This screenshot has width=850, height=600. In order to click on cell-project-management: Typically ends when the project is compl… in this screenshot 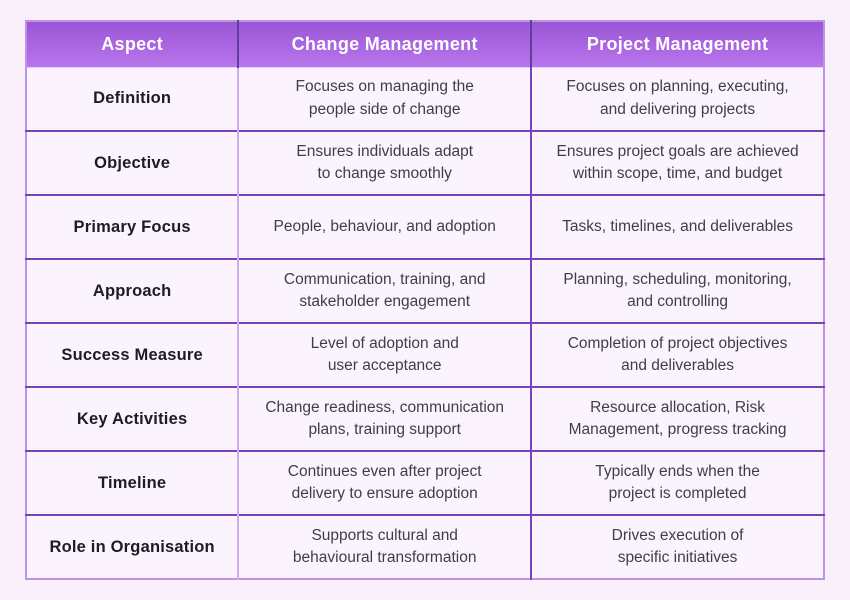, I will do `click(677, 482)`.